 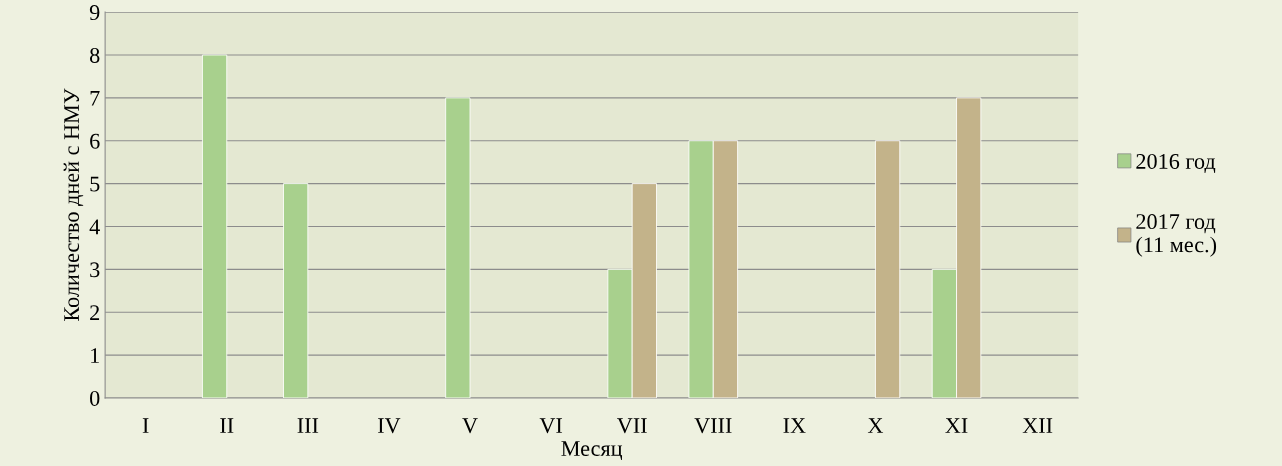 What do you see at coordinates (308, 425) in the screenshot?
I see `x-tick-label: III` at bounding box center [308, 425].